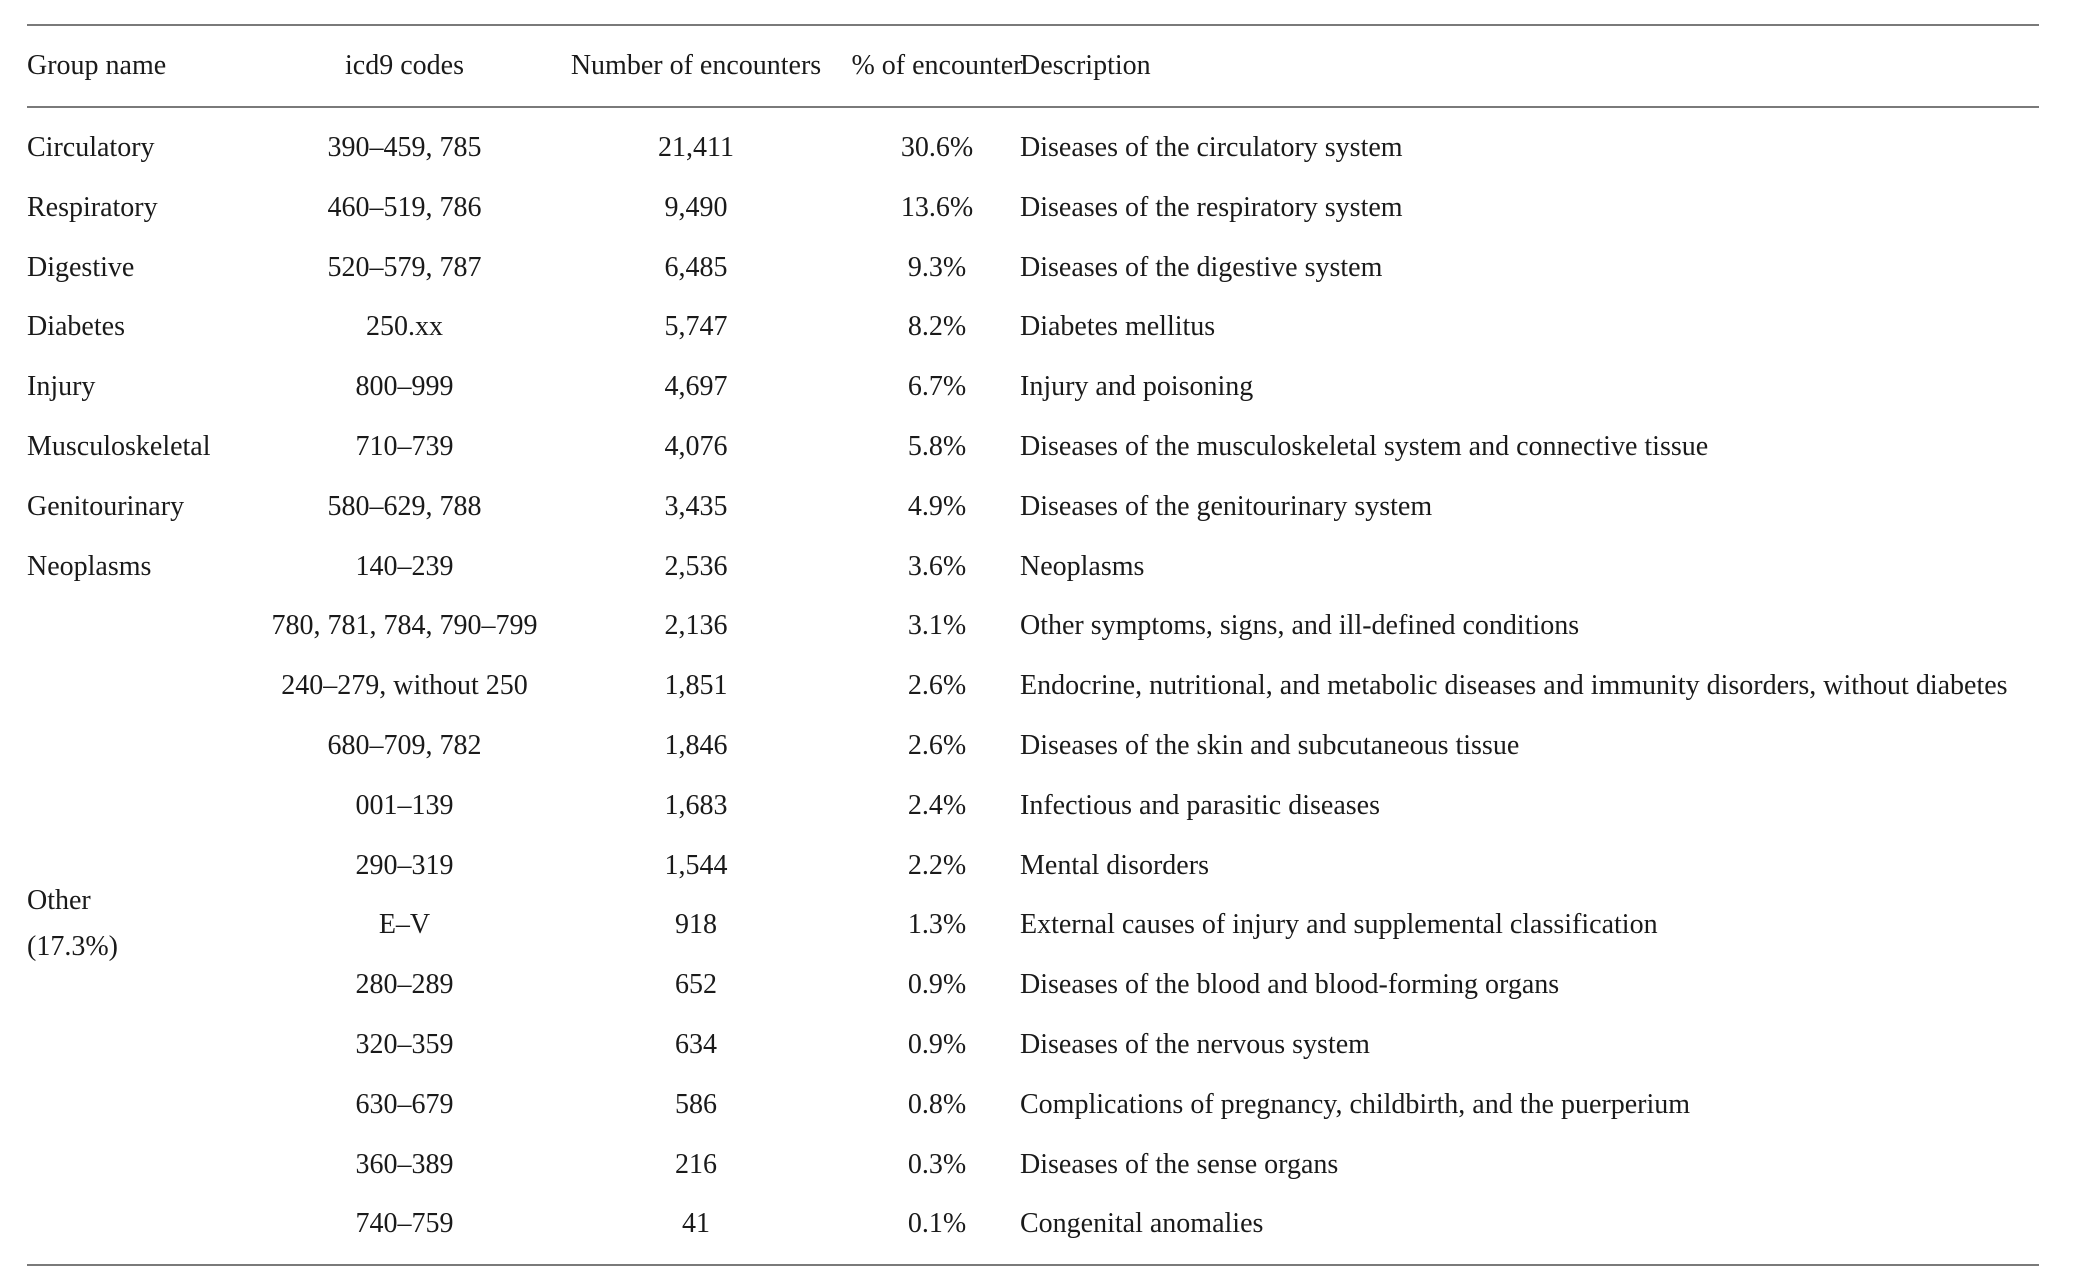 Image resolution: width=2076 pixels, height=1280 pixels. What do you see at coordinates (91, 147) in the screenshot?
I see `row-group-name: Circulatory` at bounding box center [91, 147].